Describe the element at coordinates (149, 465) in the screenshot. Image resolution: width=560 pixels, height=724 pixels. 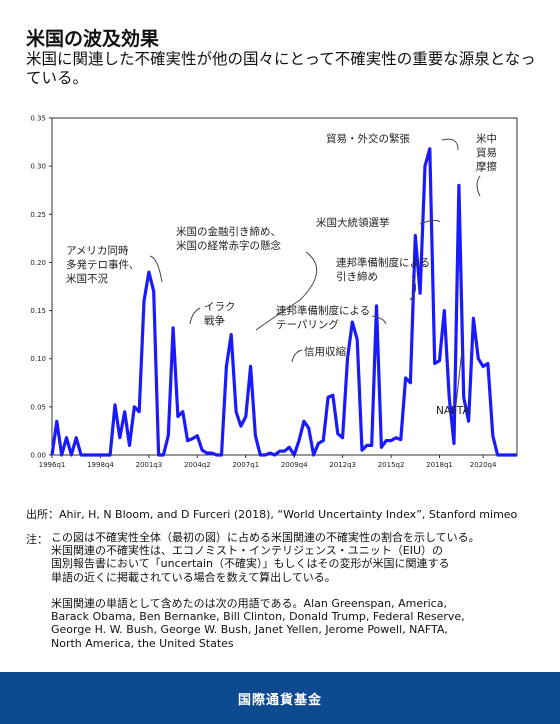
I see `x-tick-label: 2001q3` at that location.